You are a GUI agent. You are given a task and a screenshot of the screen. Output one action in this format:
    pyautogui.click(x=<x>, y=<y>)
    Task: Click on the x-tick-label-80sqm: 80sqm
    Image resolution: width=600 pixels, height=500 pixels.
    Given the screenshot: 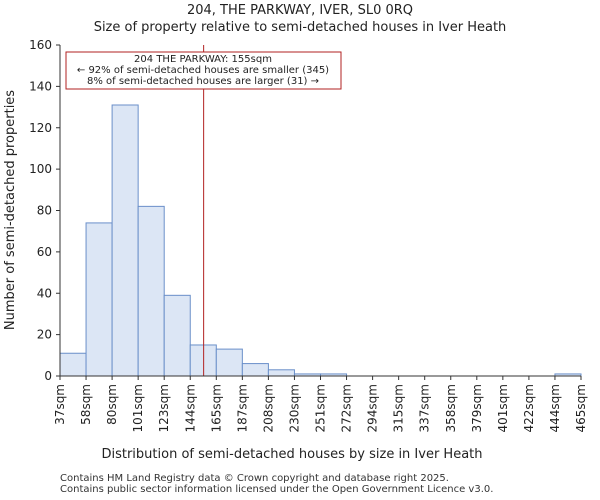 What is the action you would take?
    pyautogui.click(x=112, y=404)
    